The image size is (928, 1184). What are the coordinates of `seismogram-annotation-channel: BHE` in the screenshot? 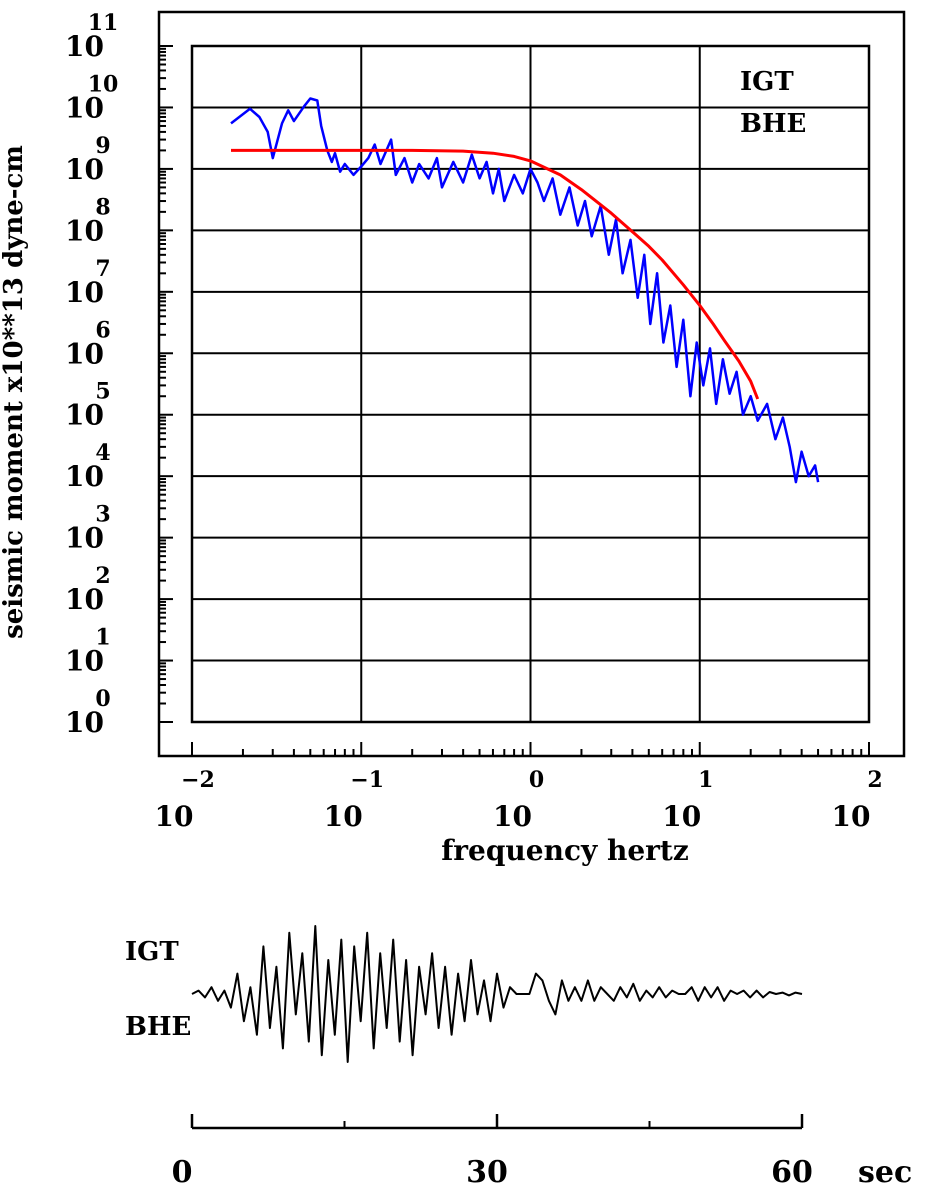 It's located at (158, 1027).